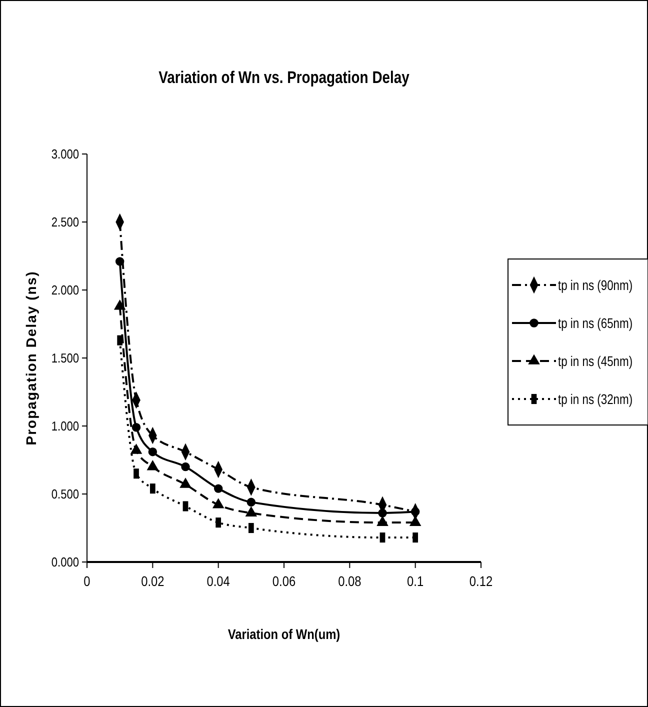  I want to click on x-tick-label: 0, so click(87, 581).